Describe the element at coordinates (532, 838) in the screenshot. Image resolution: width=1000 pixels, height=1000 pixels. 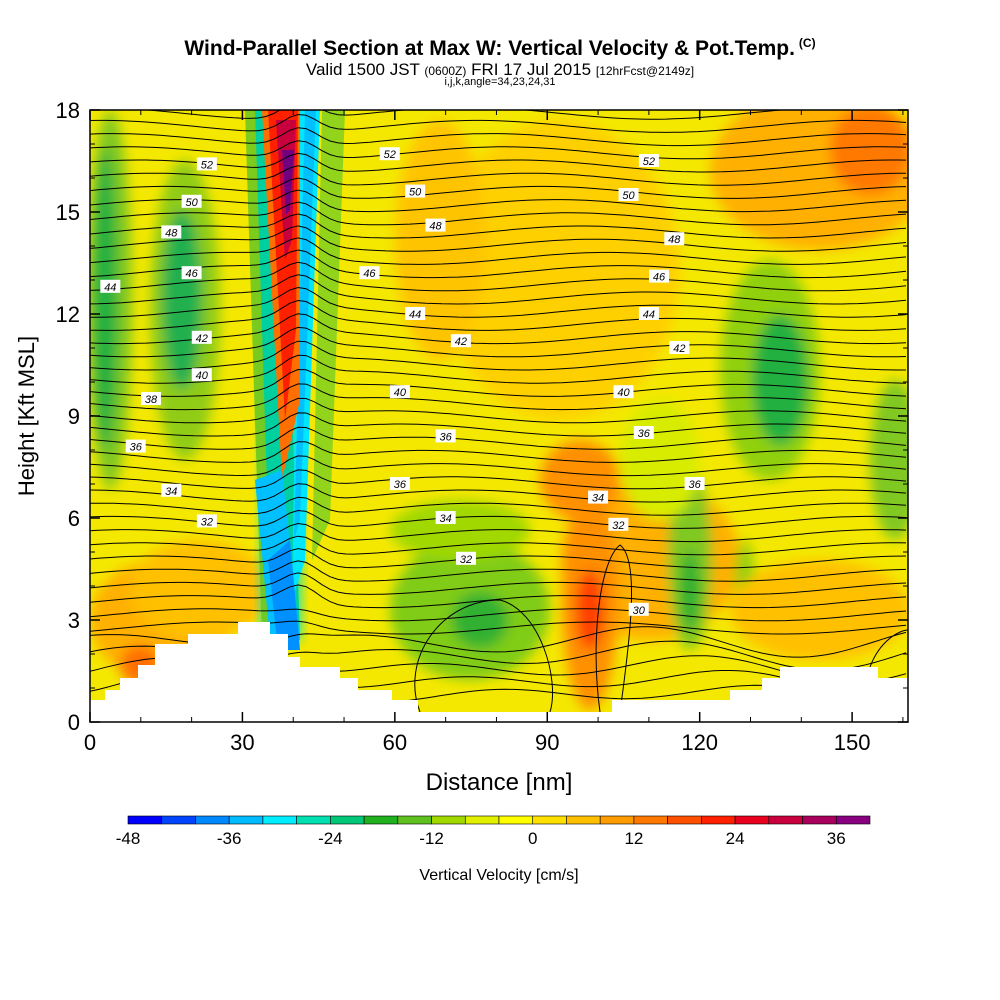
I see `colorbar-tick-label: 0` at that location.